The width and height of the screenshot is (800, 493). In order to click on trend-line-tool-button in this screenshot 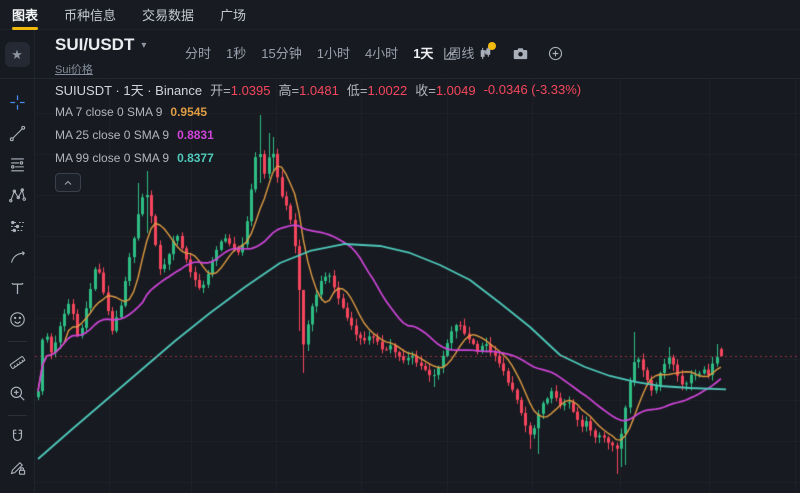, I will do `click(17, 133)`.